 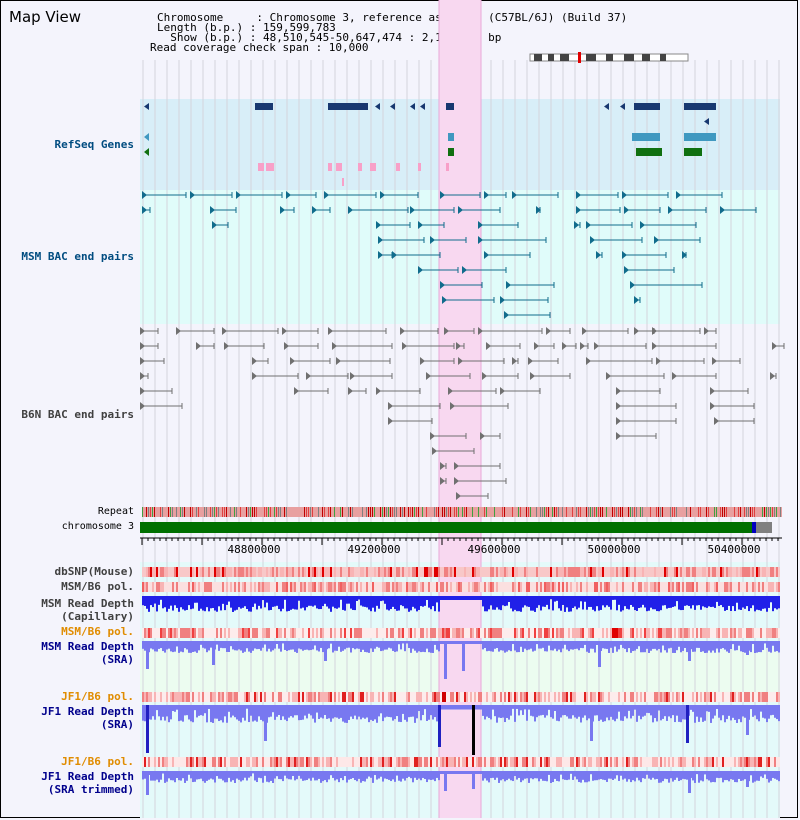 What do you see at coordinates (87, 711) in the screenshot?
I see `jf1-depth-sra-label: JF1 Read Depth` at bounding box center [87, 711].